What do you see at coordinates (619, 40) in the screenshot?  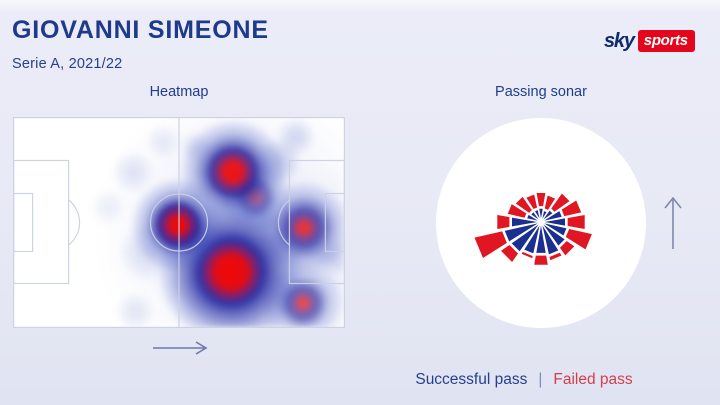 I see `sky-logo-text: sky` at bounding box center [619, 40].